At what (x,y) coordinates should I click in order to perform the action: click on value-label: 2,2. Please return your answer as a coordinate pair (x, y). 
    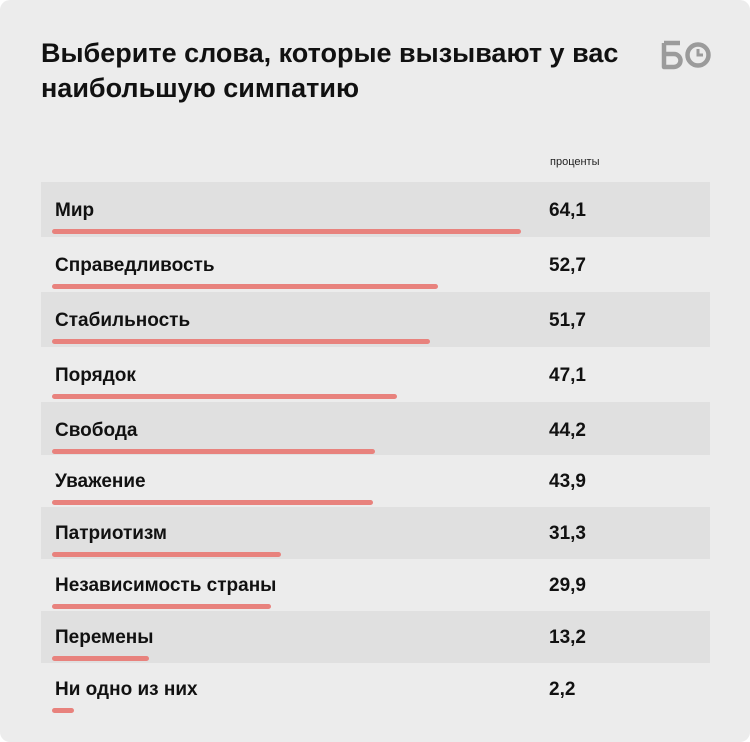
    Looking at the image, I should click on (562, 689).